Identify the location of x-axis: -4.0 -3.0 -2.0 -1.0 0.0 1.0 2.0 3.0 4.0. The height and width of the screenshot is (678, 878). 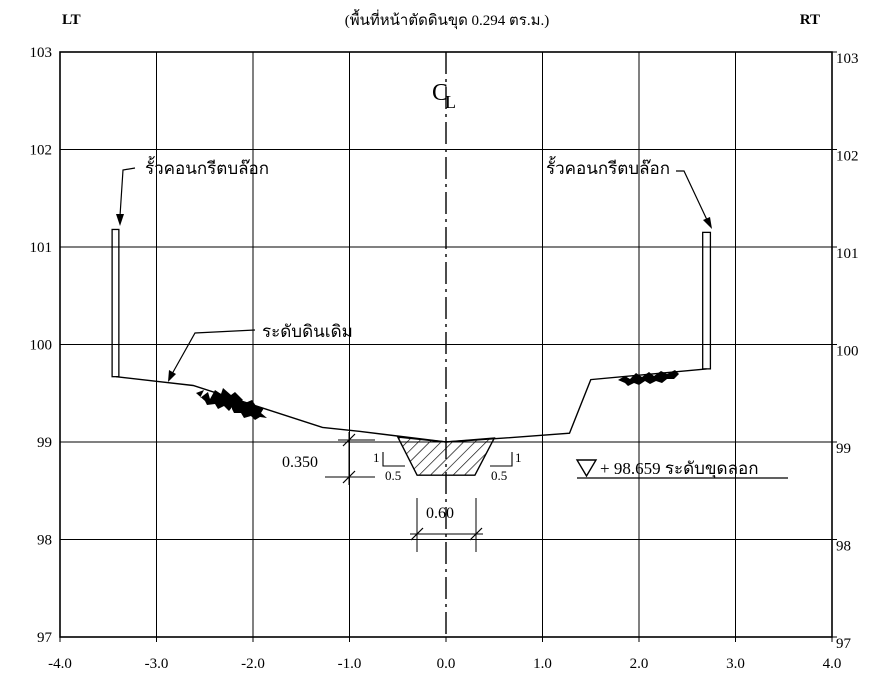
(444, 654).